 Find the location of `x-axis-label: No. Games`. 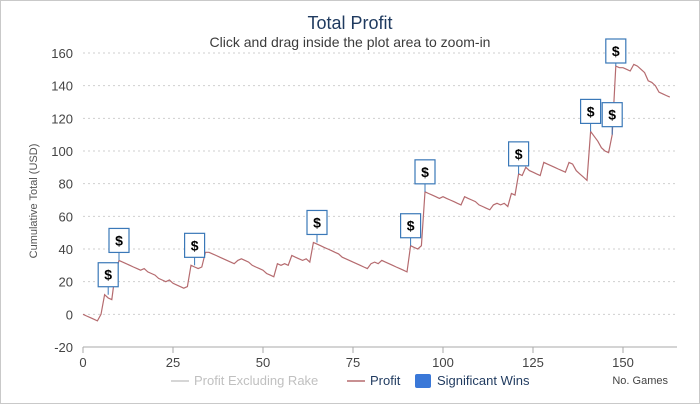

x-axis-label: No. Games is located at coordinates (640, 381).